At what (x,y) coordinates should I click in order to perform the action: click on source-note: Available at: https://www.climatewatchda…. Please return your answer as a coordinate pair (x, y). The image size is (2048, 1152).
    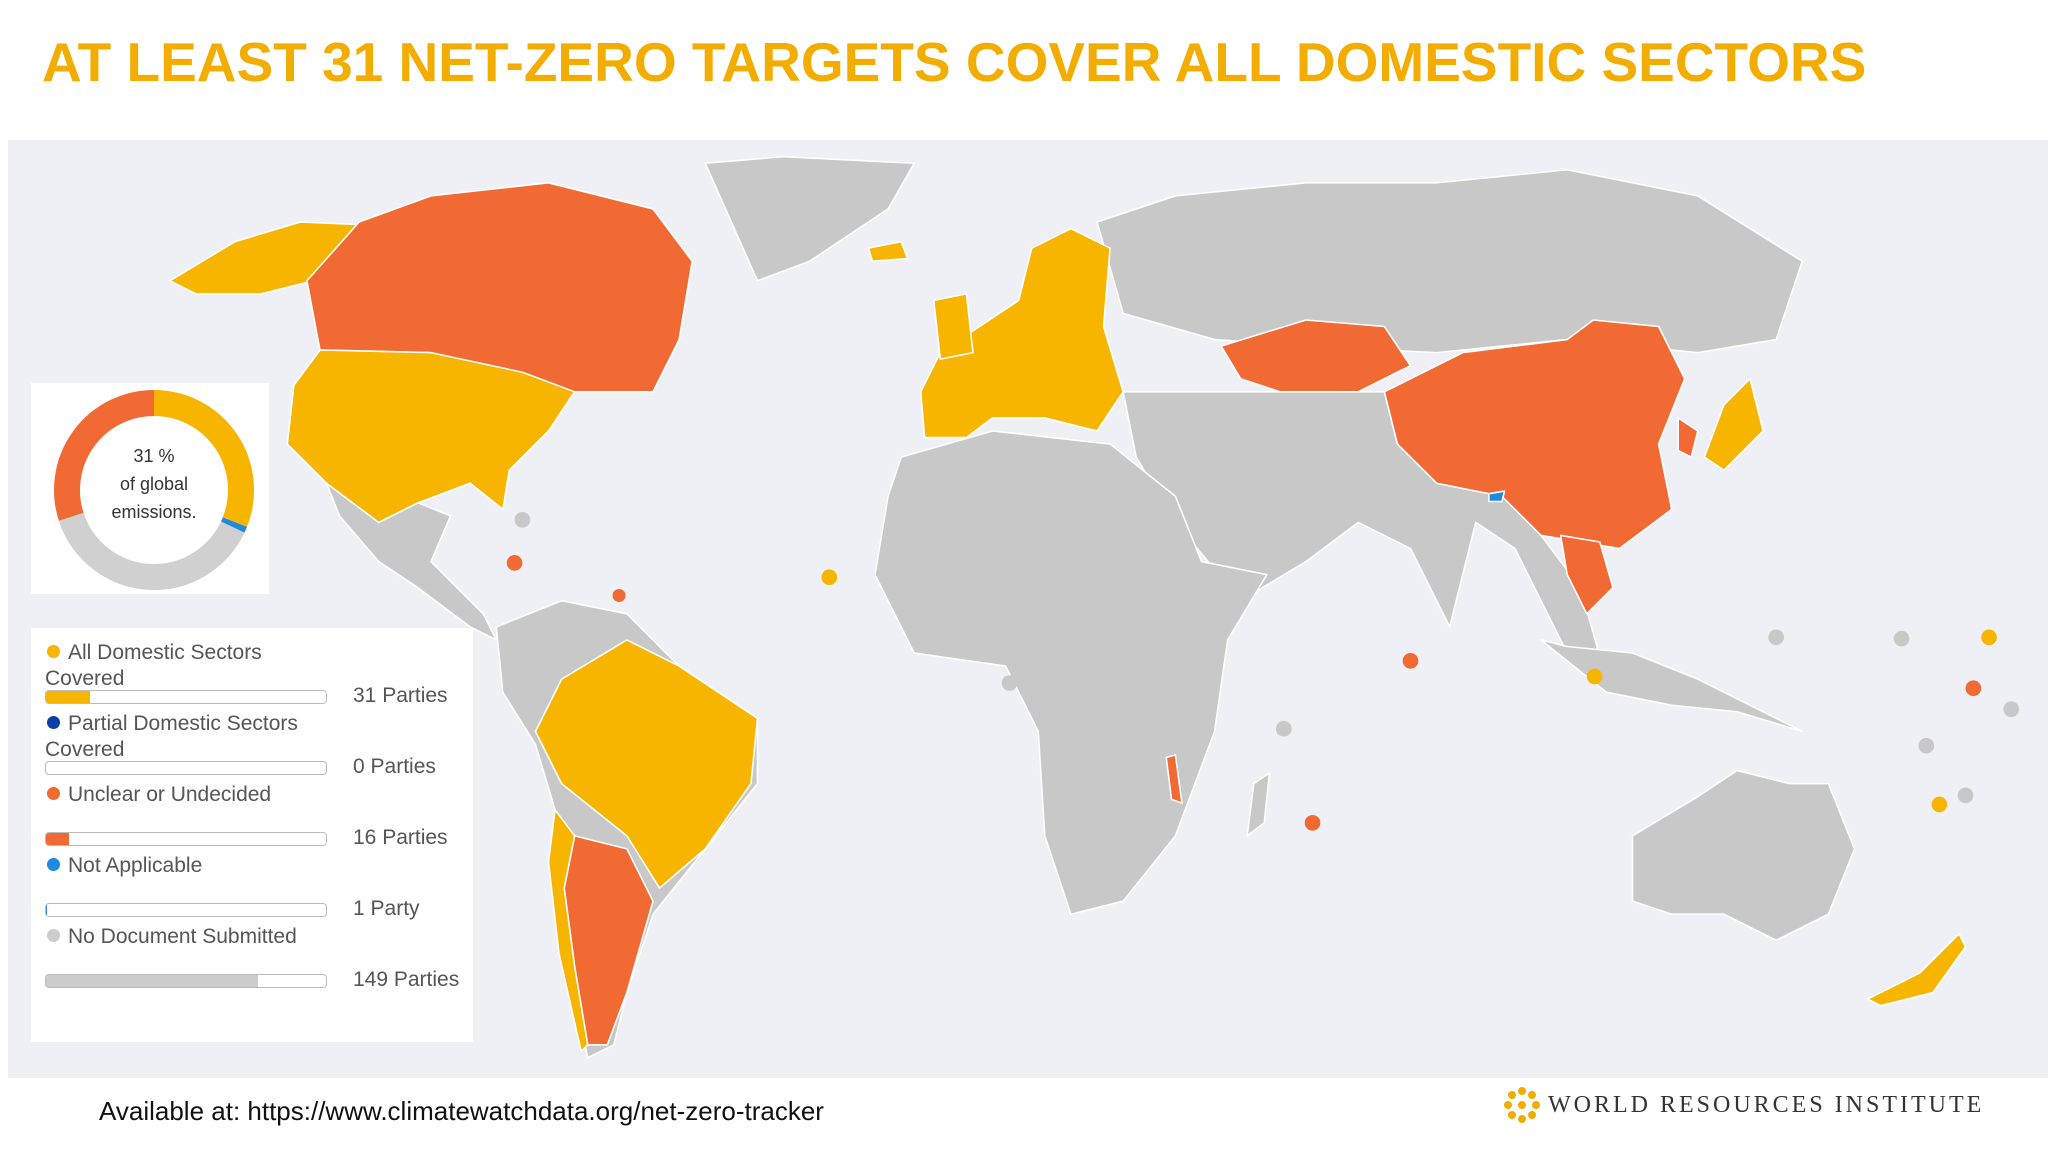
    Looking at the image, I should click on (461, 1111).